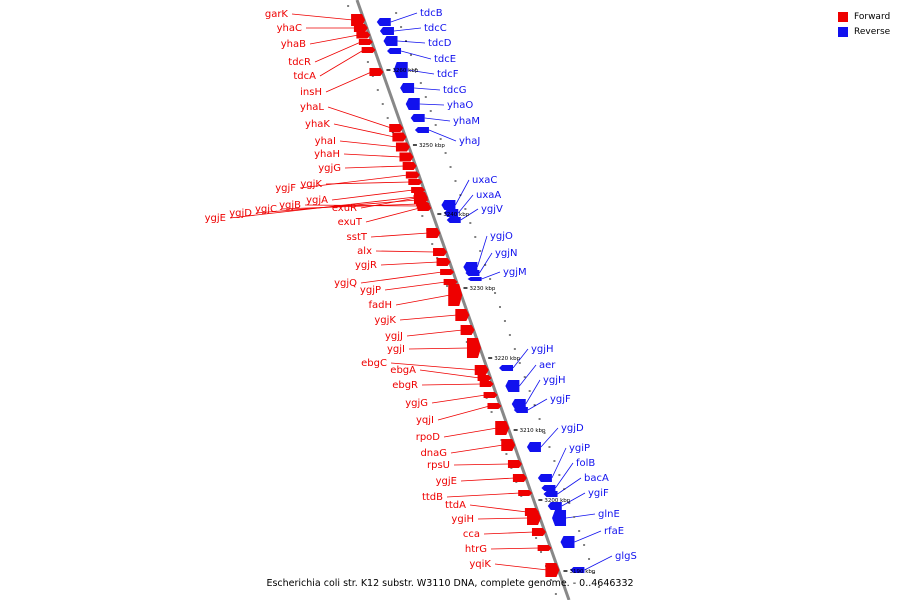  What do you see at coordinates (394, 336) in the screenshot?
I see `forward-gene-label: ygjJ` at bounding box center [394, 336].